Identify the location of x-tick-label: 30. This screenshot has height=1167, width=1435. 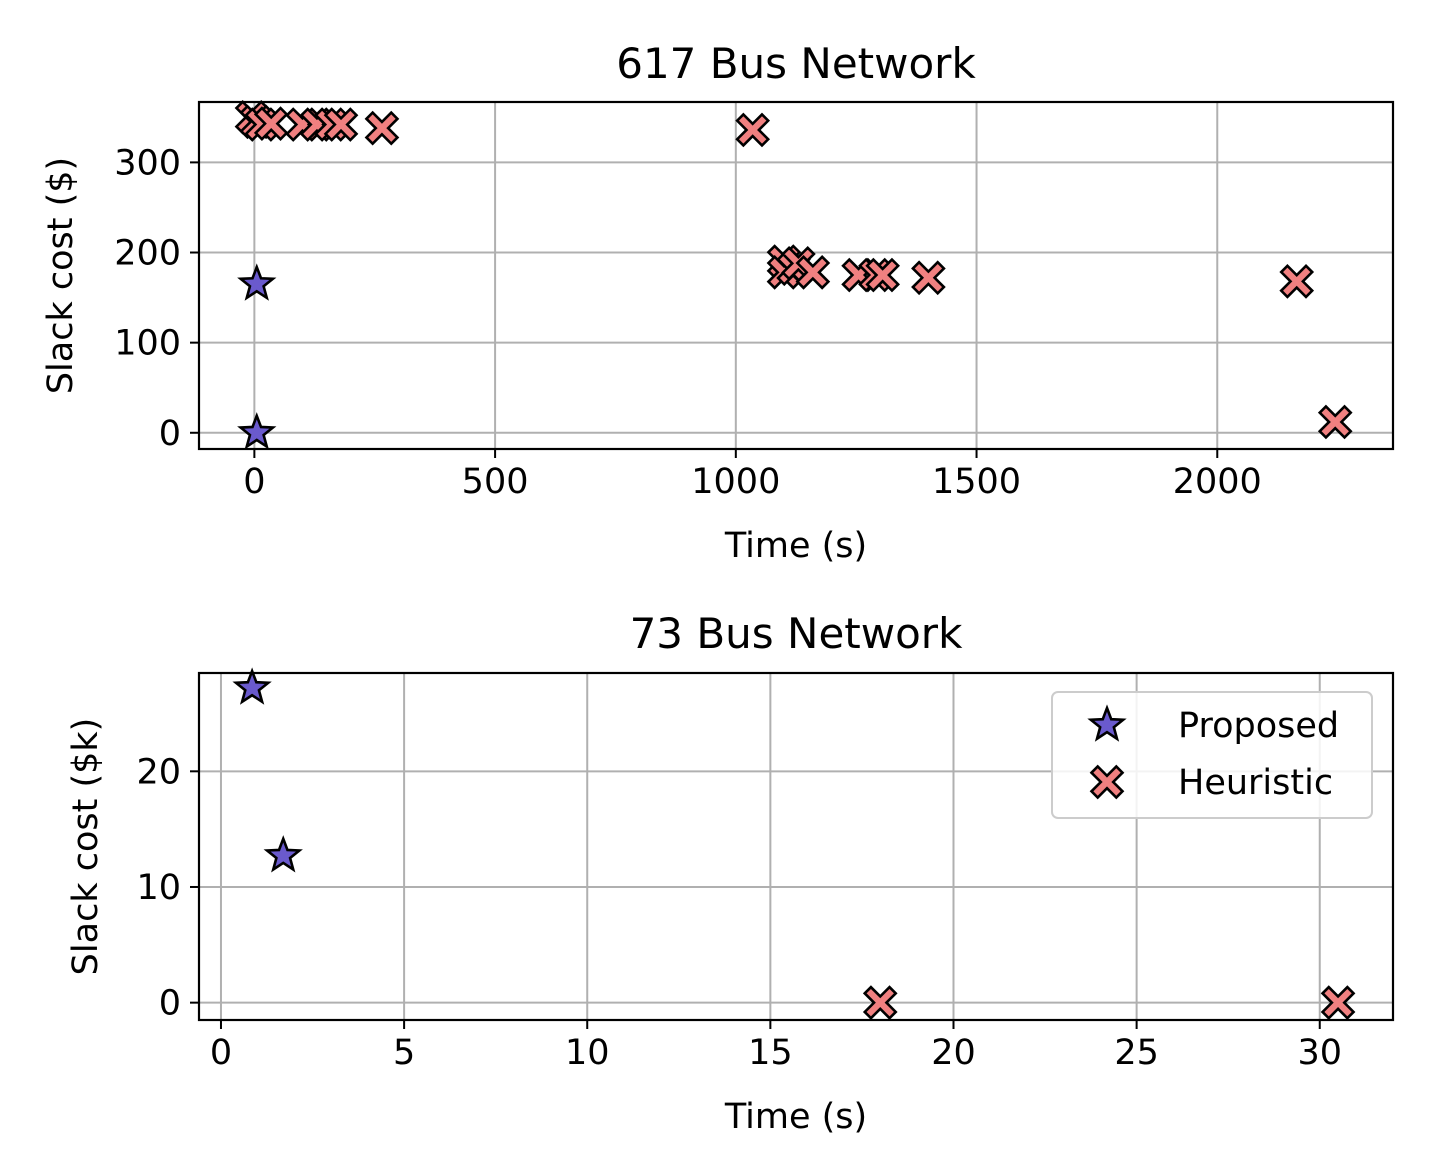
(1319, 1053).